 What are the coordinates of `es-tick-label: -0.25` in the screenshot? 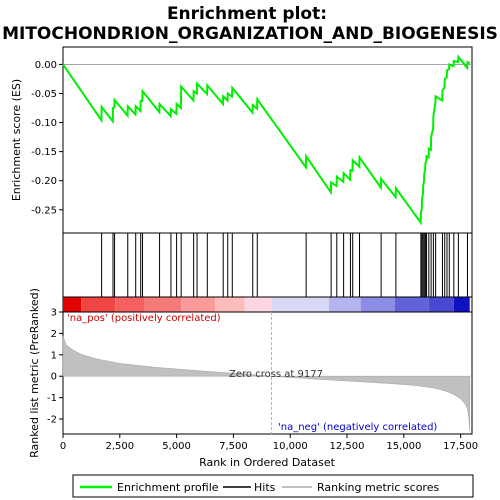 It's located at (44, 210).